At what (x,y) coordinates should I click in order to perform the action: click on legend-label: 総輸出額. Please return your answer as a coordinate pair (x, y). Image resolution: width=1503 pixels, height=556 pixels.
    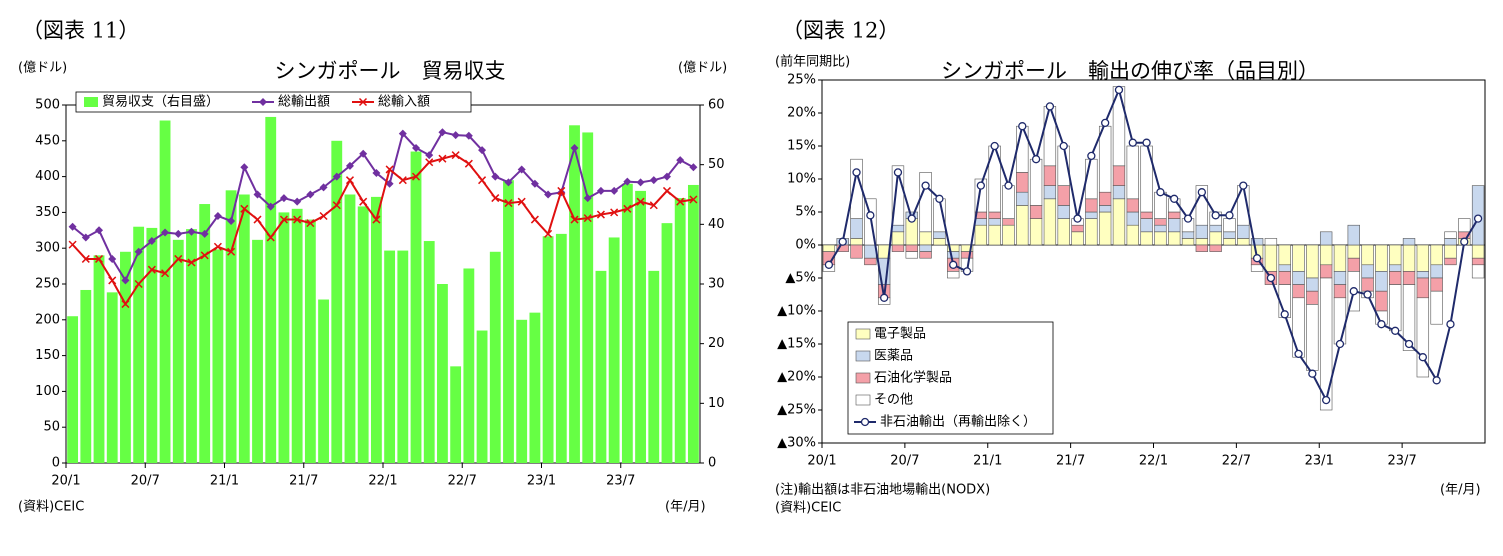
    Looking at the image, I should click on (304, 102).